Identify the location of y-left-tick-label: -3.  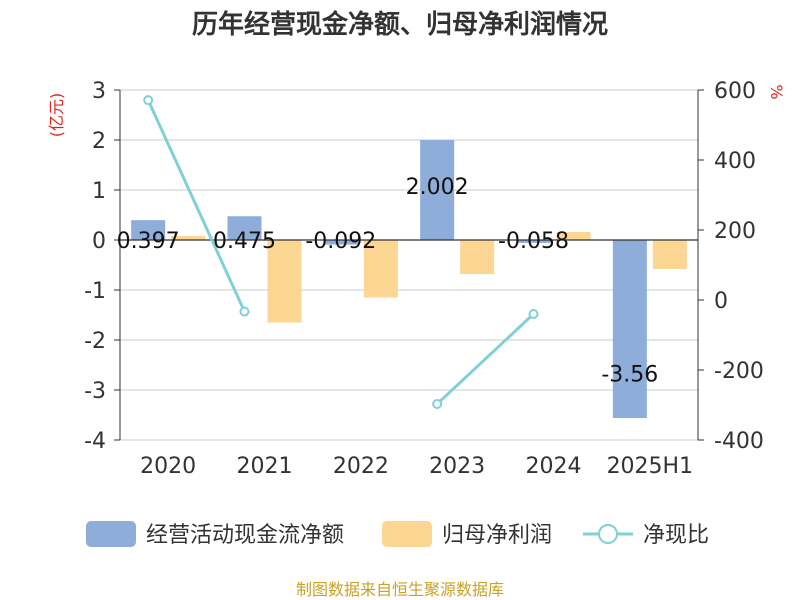
(95, 391).